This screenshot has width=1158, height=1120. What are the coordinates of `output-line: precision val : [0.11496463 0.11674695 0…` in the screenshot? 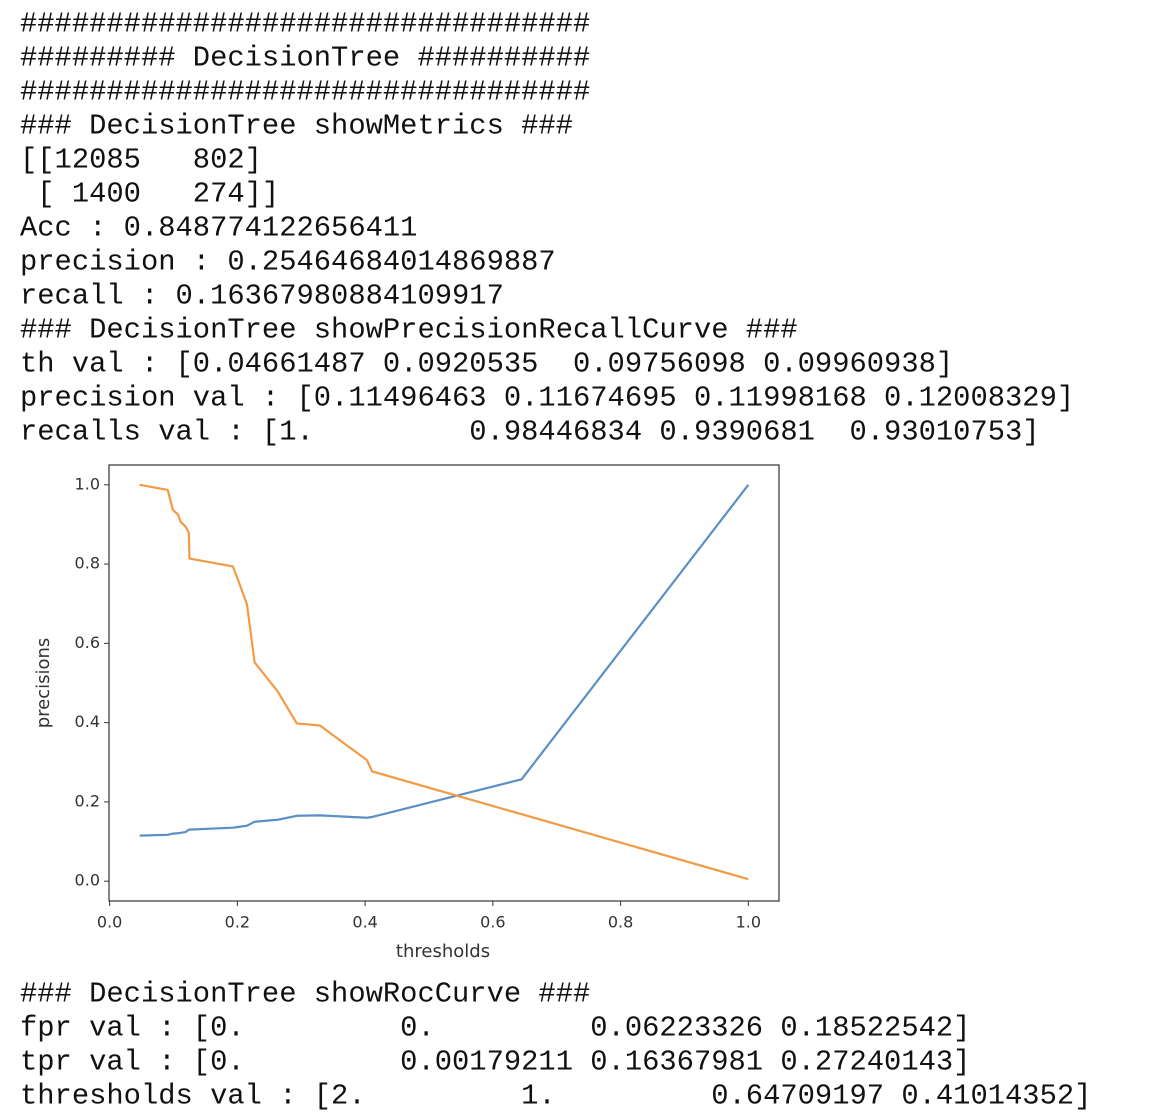 It's located at (547, 398).